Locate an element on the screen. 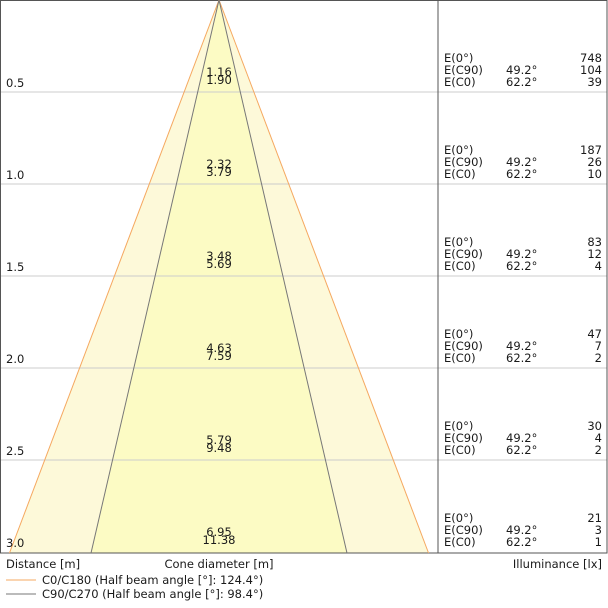 The height and width of the screenshot is (608, 608). cone-diameter-c0: 5.79 is located at coordinates (219, 440).